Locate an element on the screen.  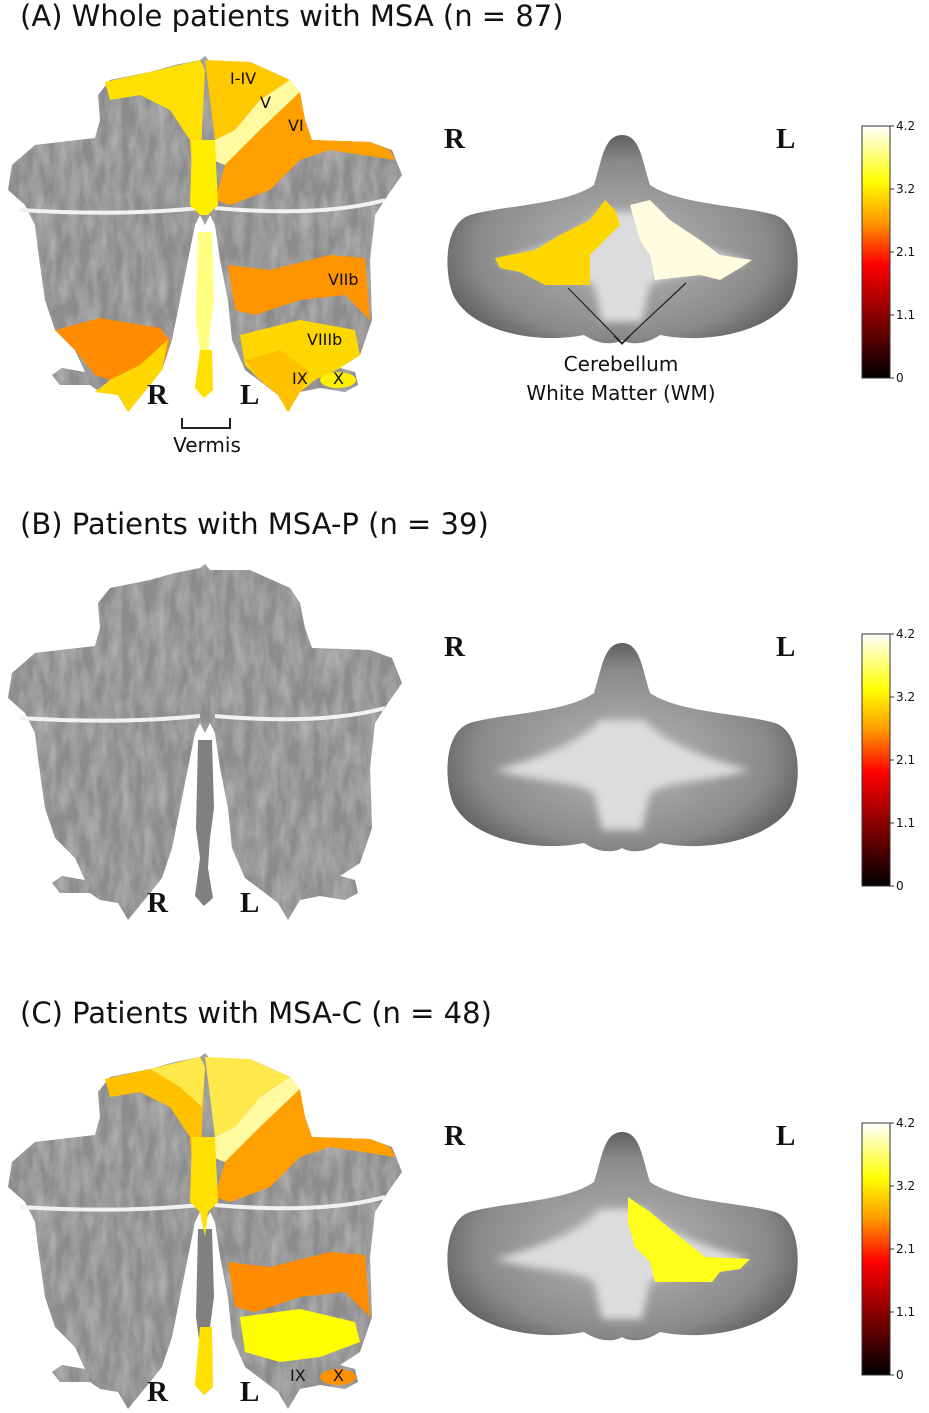
wm-pointer-lines is located at coordinates (627, 313).